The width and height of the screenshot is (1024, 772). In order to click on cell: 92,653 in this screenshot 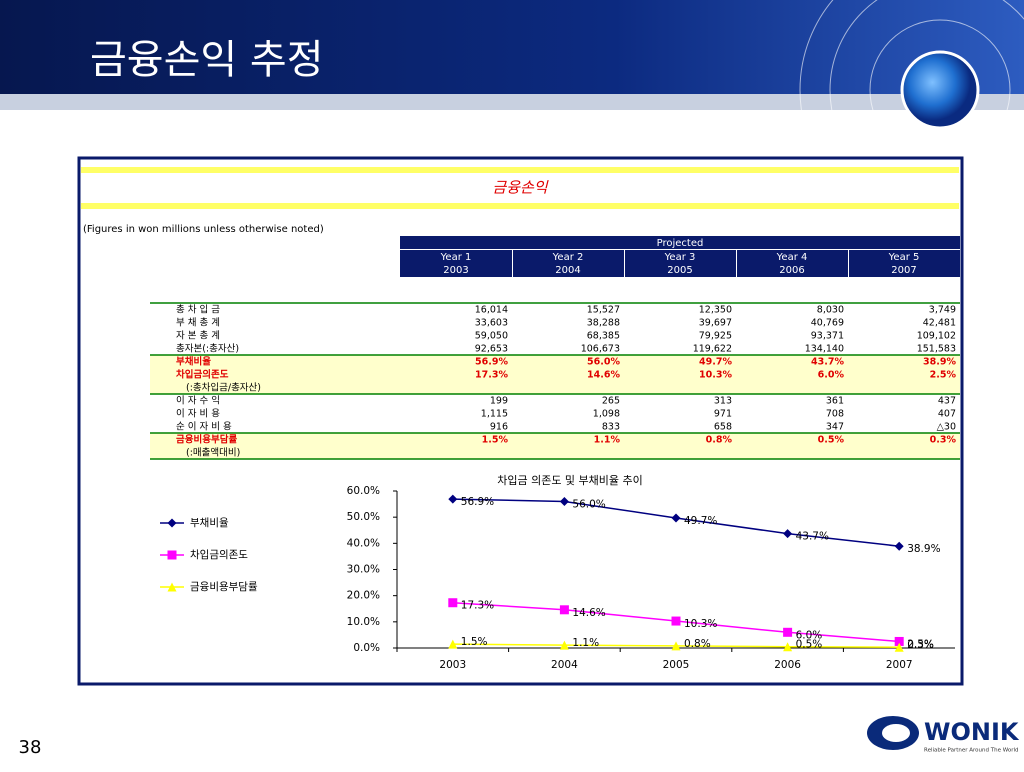, I will do `click(491, 349)`.